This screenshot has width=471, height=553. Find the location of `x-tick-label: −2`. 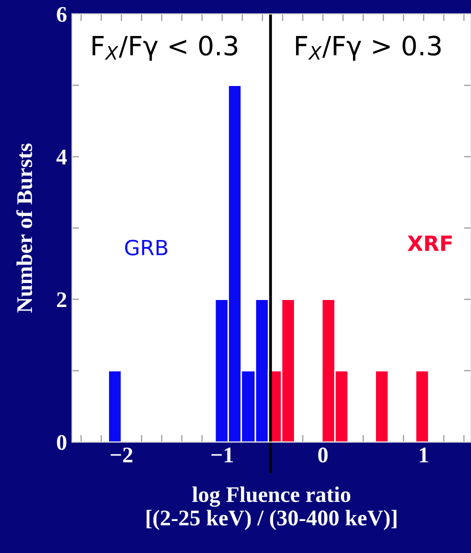

x-tick-label: −2 is located at coordinates (121, 455).